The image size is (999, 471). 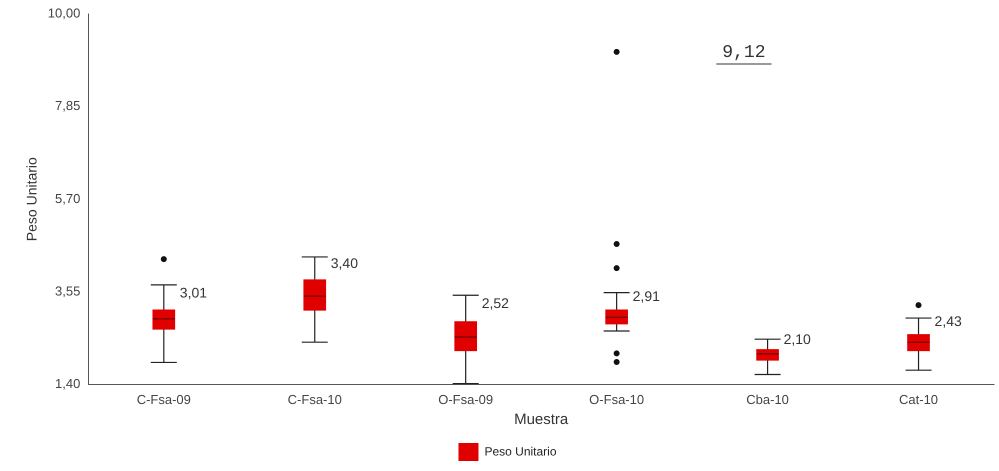 What do you see at coordinates (616, 399) in the screenshot?
I see `x-tick-label: O-Fsa-10` at bounding box center [616, 399].